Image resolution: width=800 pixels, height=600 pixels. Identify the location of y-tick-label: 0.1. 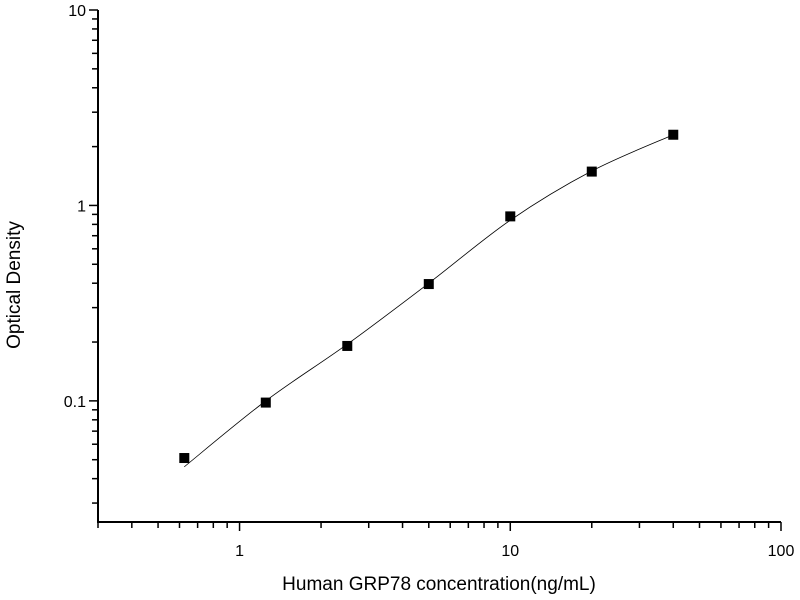
(75, 402).